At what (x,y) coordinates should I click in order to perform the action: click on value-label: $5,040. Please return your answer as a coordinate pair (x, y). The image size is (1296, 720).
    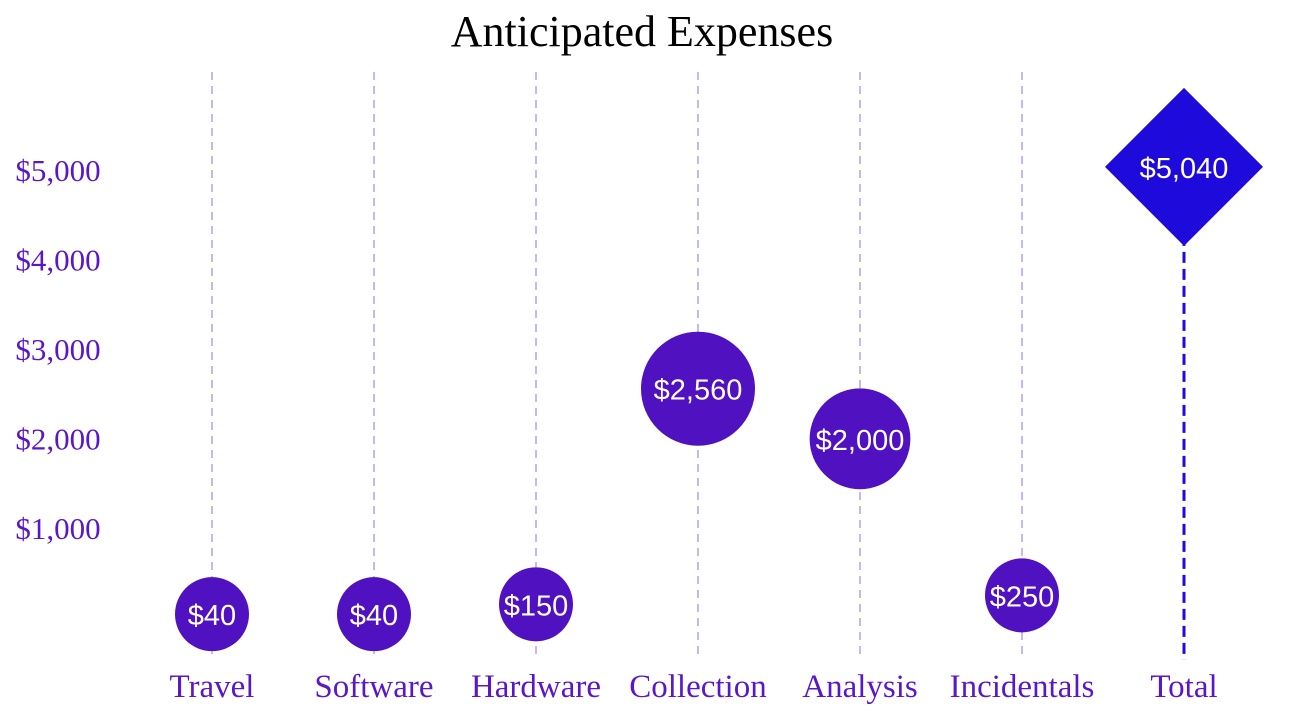
    Looking at the image, I should click on (1184, 169).